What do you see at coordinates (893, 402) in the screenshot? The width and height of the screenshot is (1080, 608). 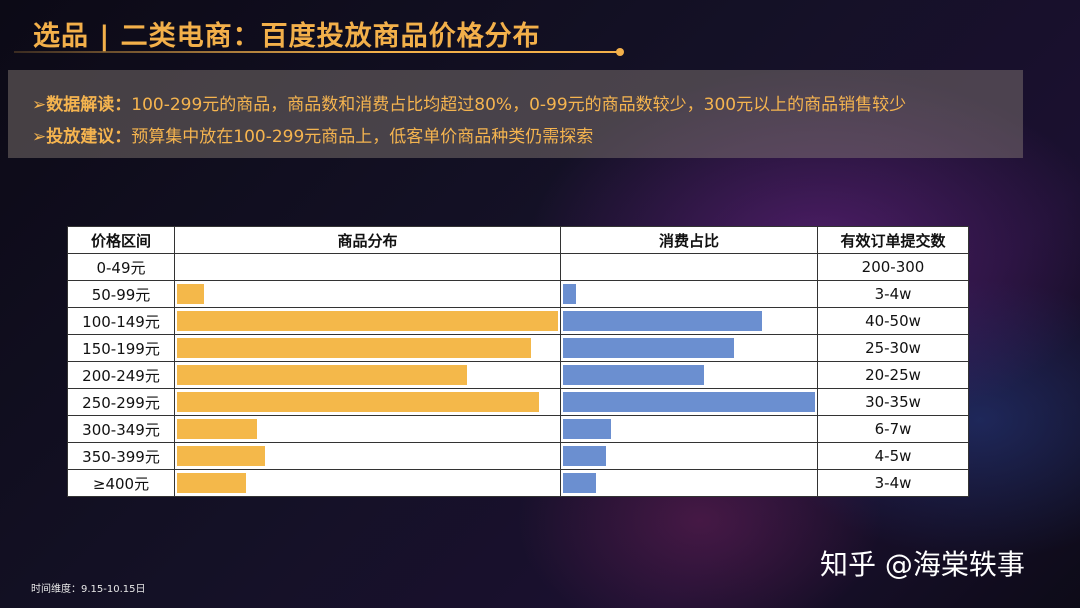 I see `orders-cell: 30-35w` at bounding box center [893, 402].